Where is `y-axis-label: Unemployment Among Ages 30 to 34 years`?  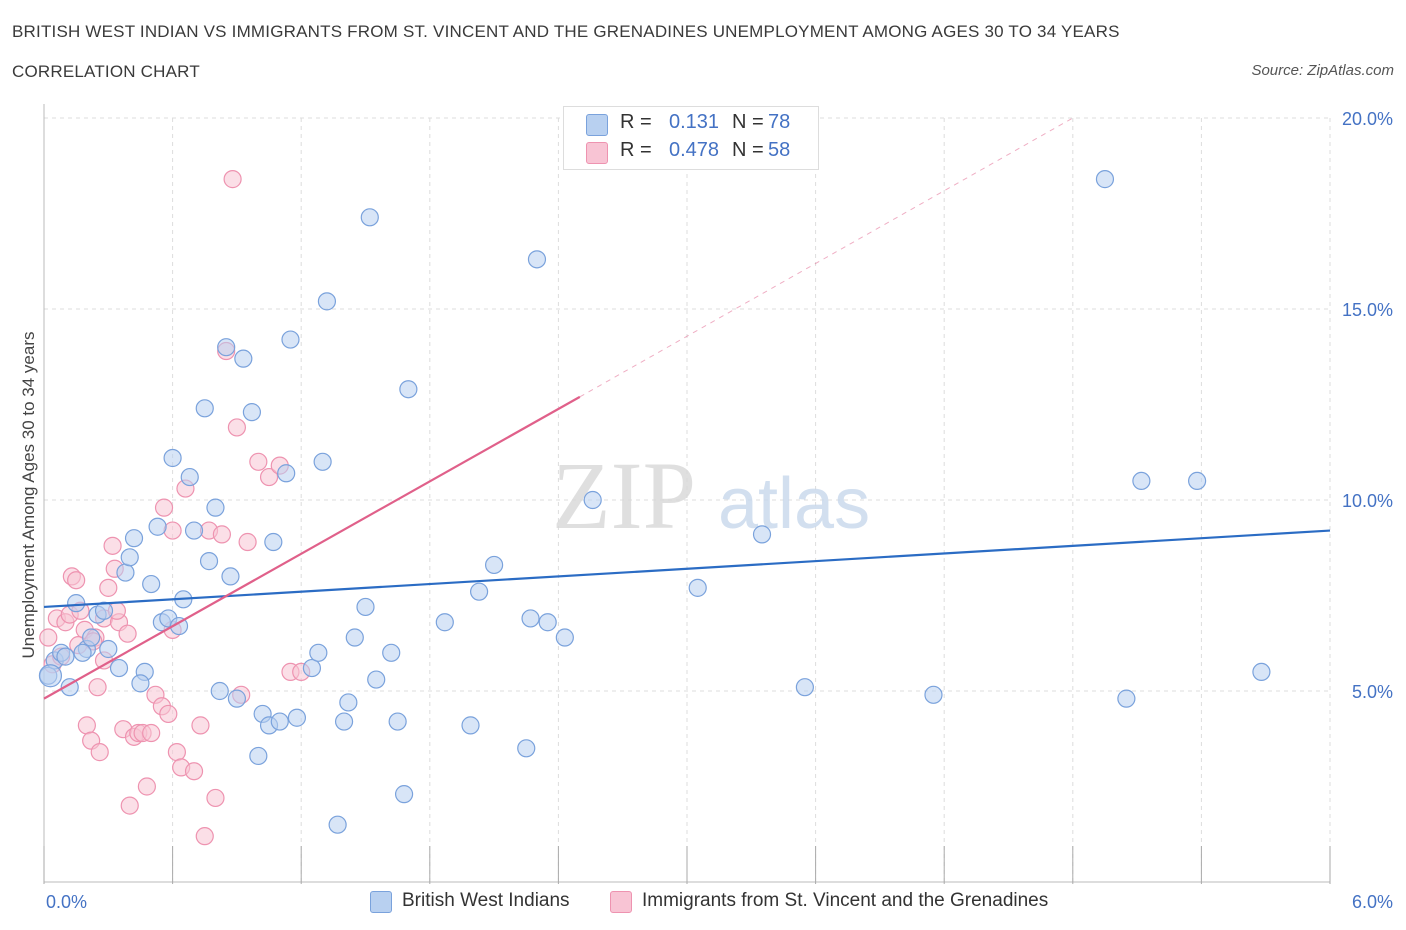
y-axis-label: Unemployment Among Ages 30 to 34 years is located at coordinates (28, 495).